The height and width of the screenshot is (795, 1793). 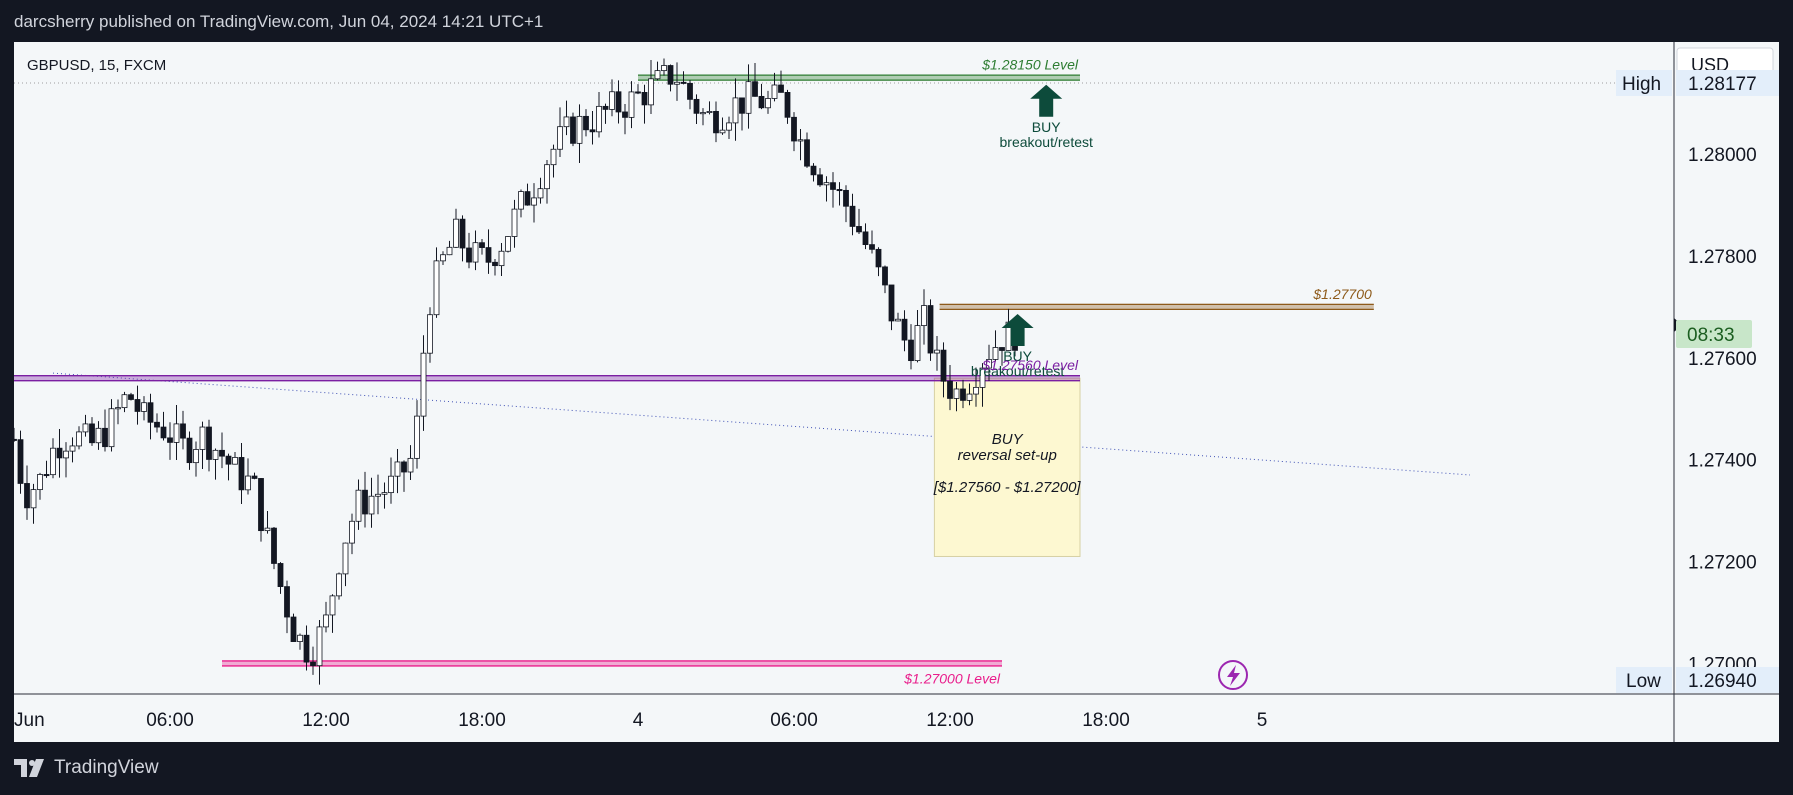 What do you see at coordinates (896, 768) in the screenshot?
I see `footer: TradingView` at bounding box center [896, 768].